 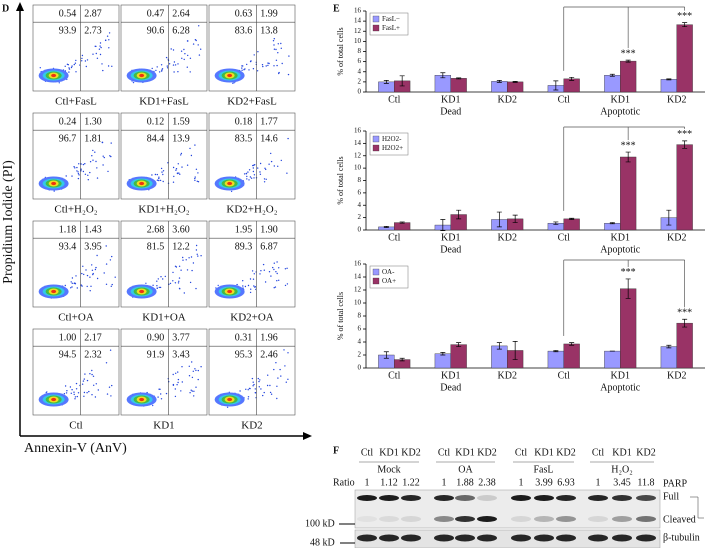 I want to click on plot-label: KD2, so click(x=251, y=426).